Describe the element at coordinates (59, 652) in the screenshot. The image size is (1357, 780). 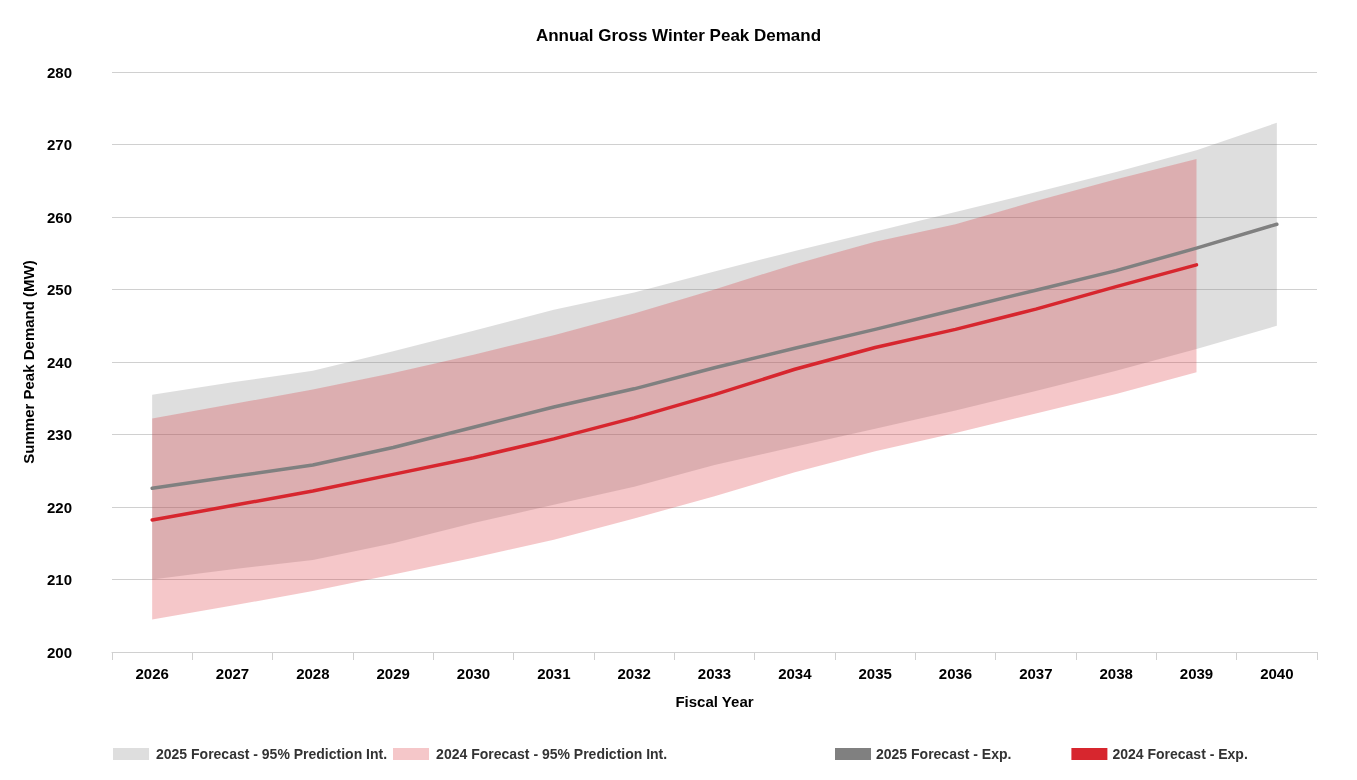
I see `y-tick-label: 200` at that location.